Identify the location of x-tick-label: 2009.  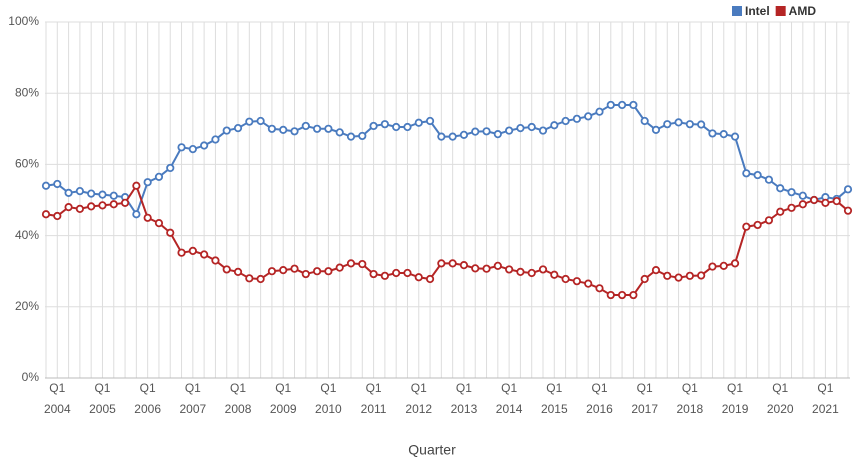
(283, 409).